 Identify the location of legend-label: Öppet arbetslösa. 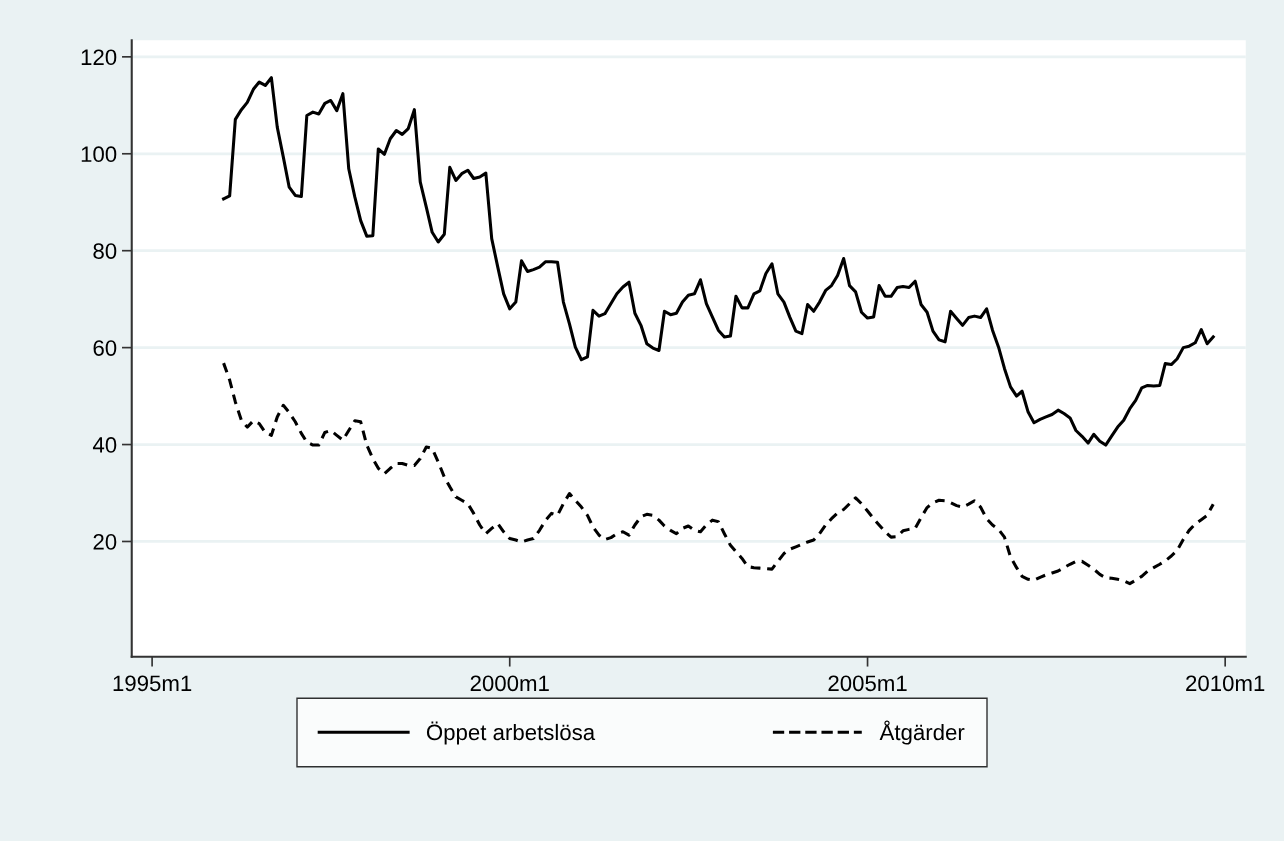
(511, 733).